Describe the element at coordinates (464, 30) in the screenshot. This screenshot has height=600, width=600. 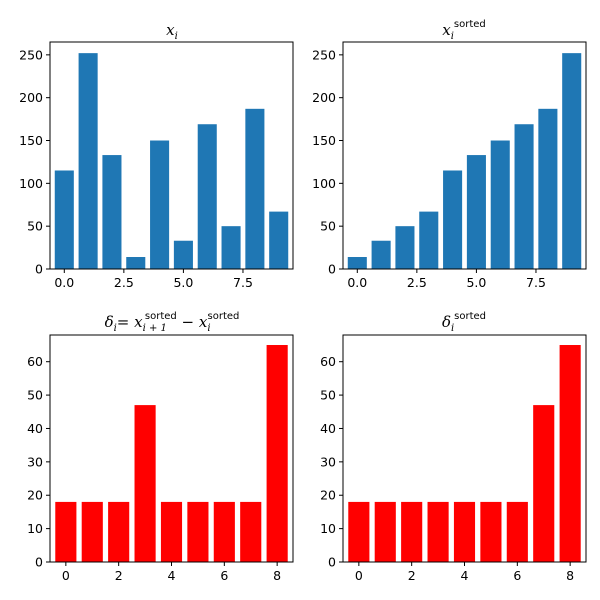
I see `chart-title: xisorted` at that location.